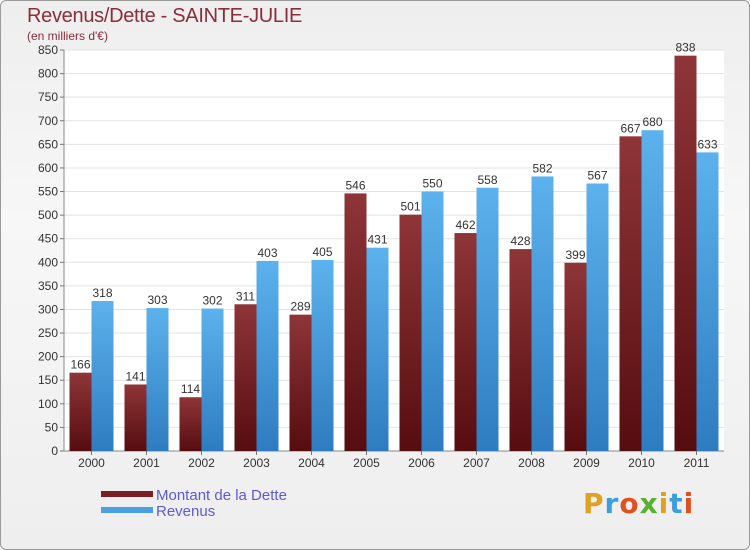 This screenshot has height=550, width=750. Describe the element at coordinates (186, 511) in the screenshot. I see `legend-label-revenus: Revenus` at that location.